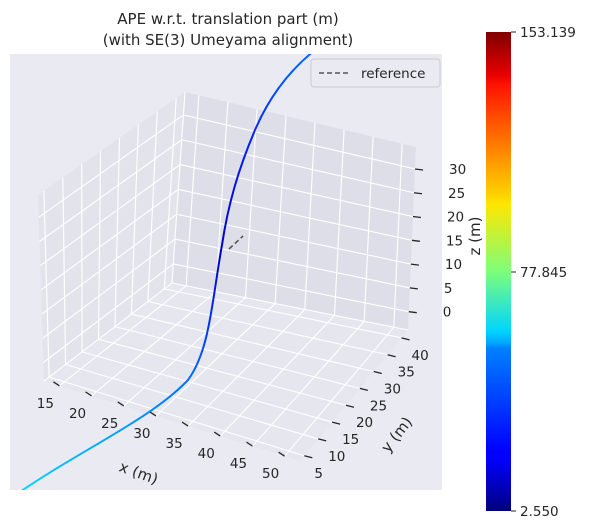 The width and height of the screenshot is (594, 530). What do you see at coordinates (336, 457) in the screenshot?
I see `y-tick-label: 10` at bounding box center [336, 457].